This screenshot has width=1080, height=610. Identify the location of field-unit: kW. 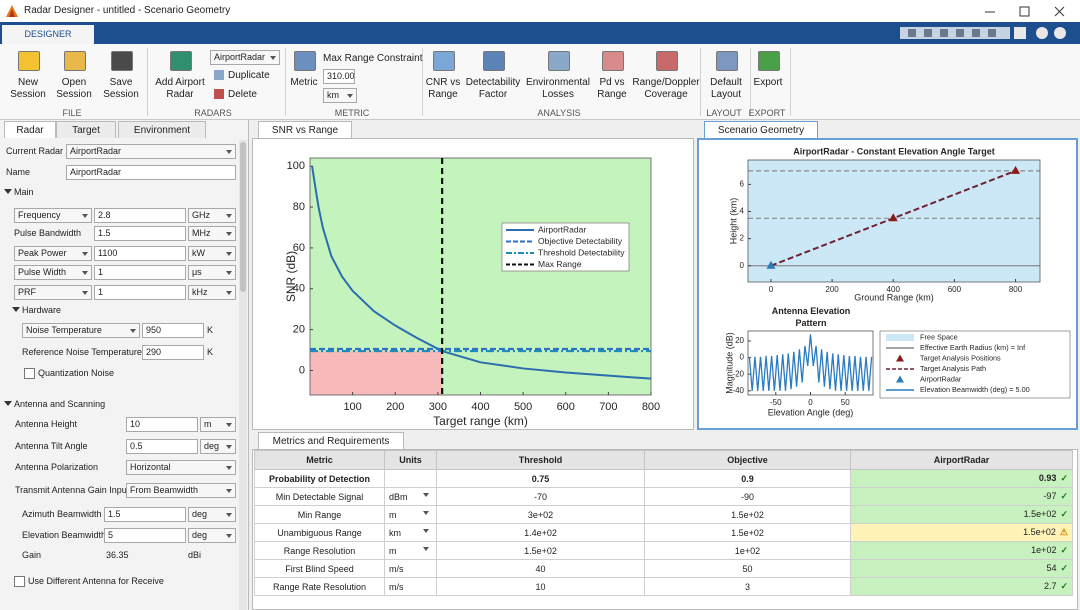
(212, 253).